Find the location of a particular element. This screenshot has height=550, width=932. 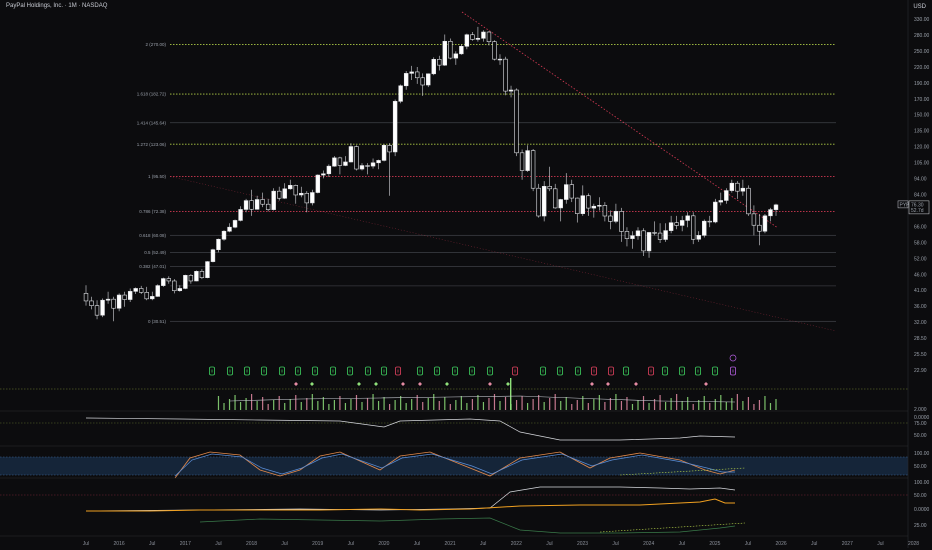

y-tick-label: 220.00 is located at coordinates (922, 68).